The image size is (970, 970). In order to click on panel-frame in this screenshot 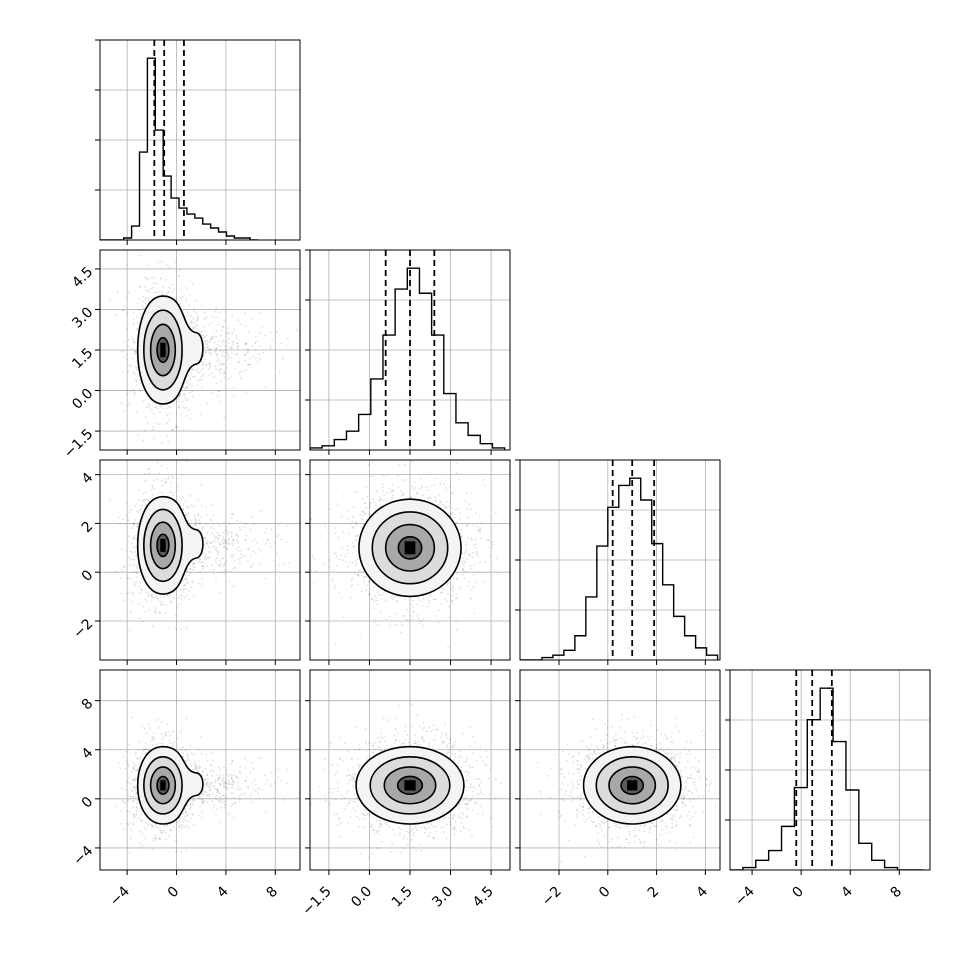, I will do `click(410, 350)`.